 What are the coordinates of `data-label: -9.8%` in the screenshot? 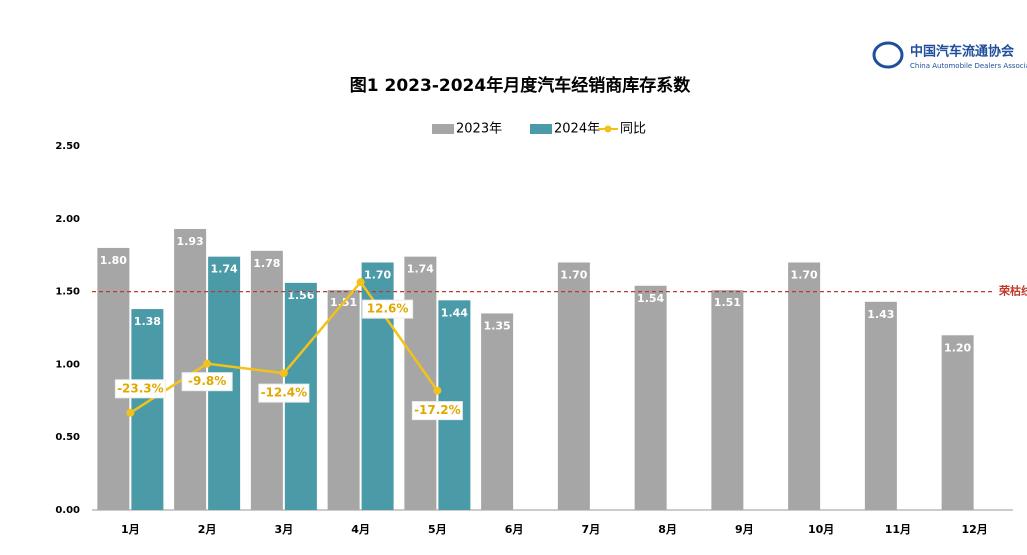 It's located at (207, 381).